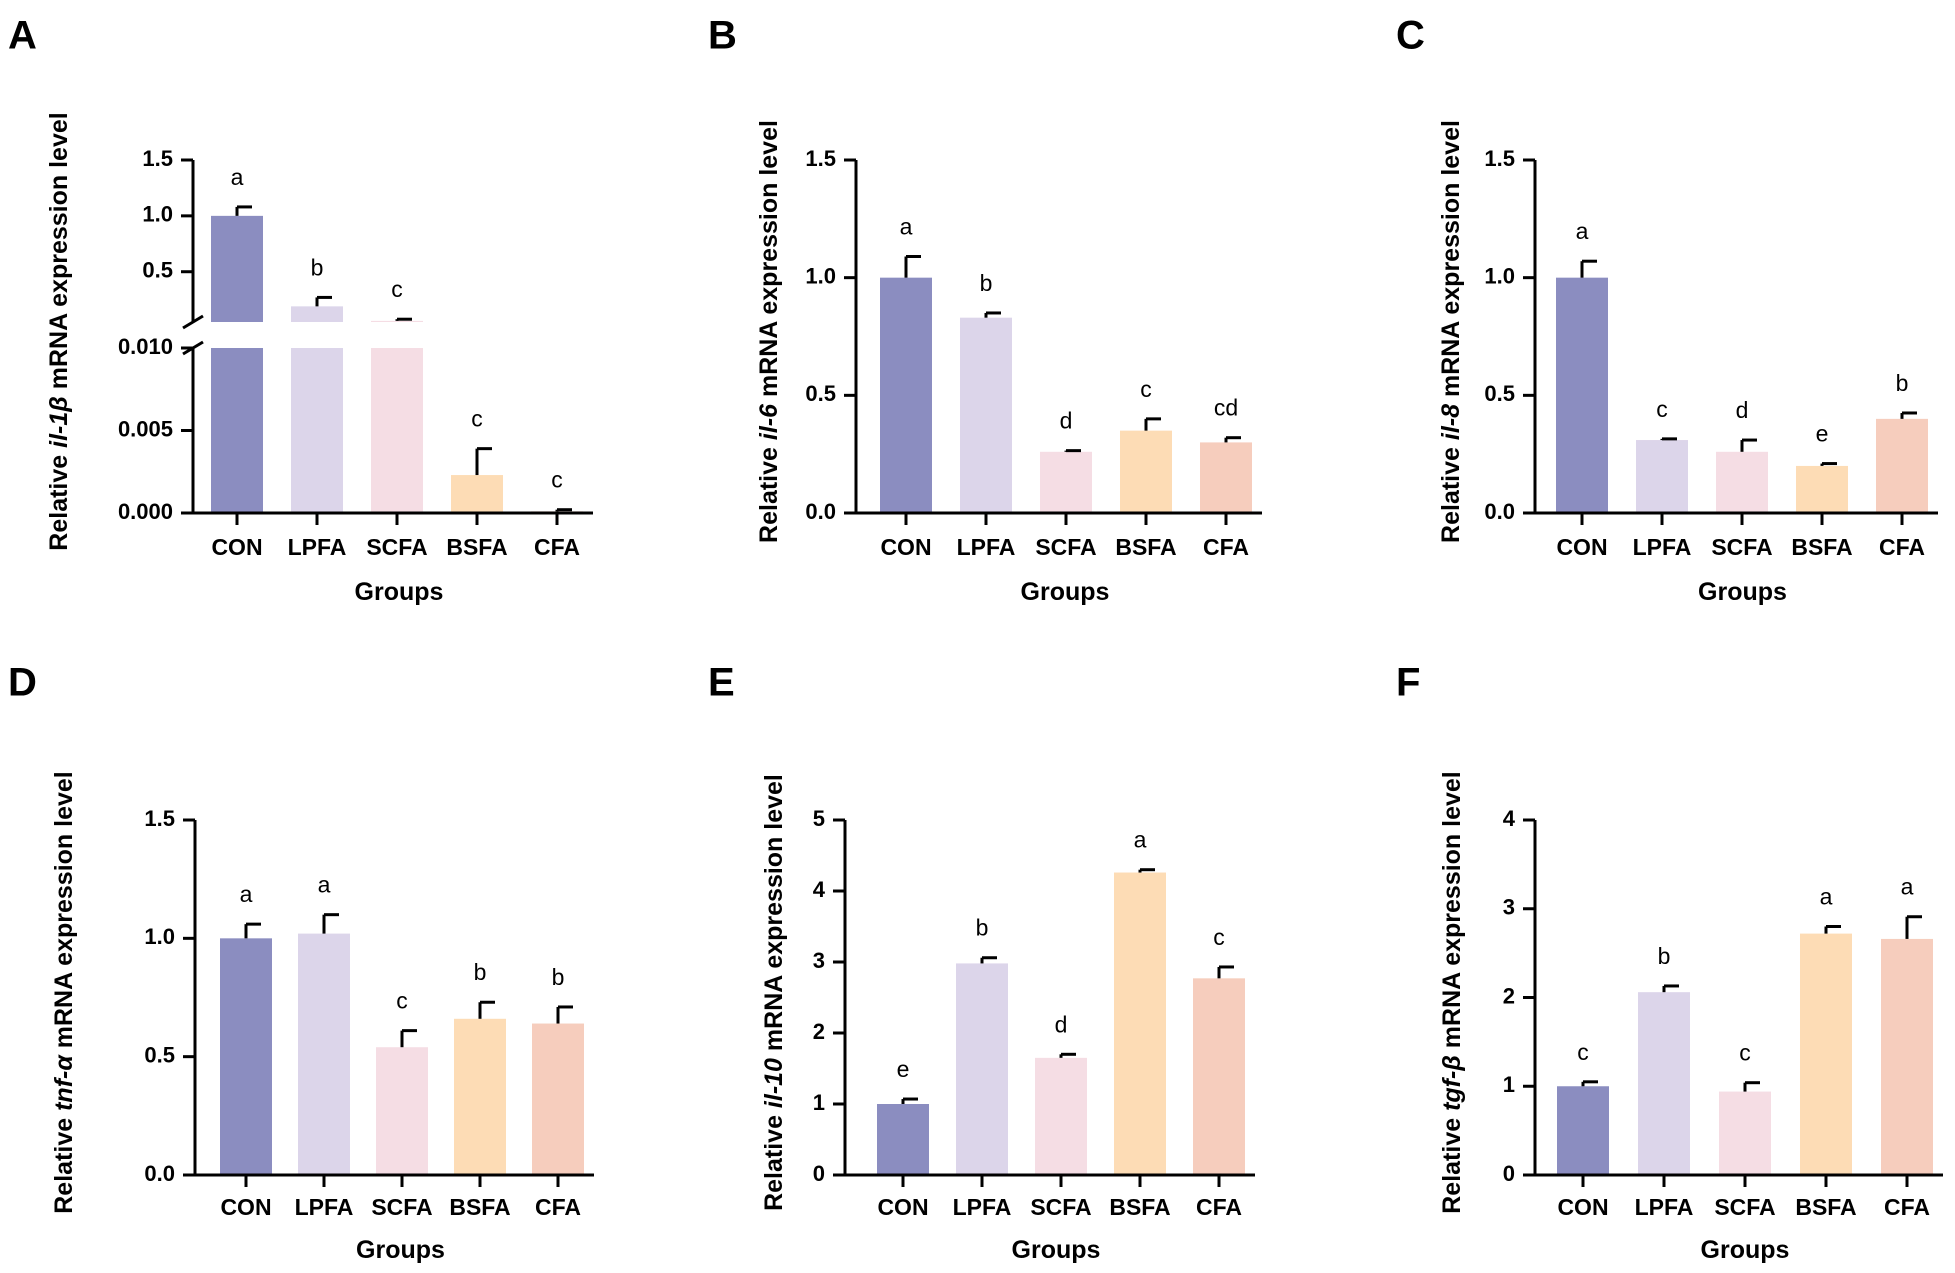  I want to click on bar-con-lower, so click(237, 430).